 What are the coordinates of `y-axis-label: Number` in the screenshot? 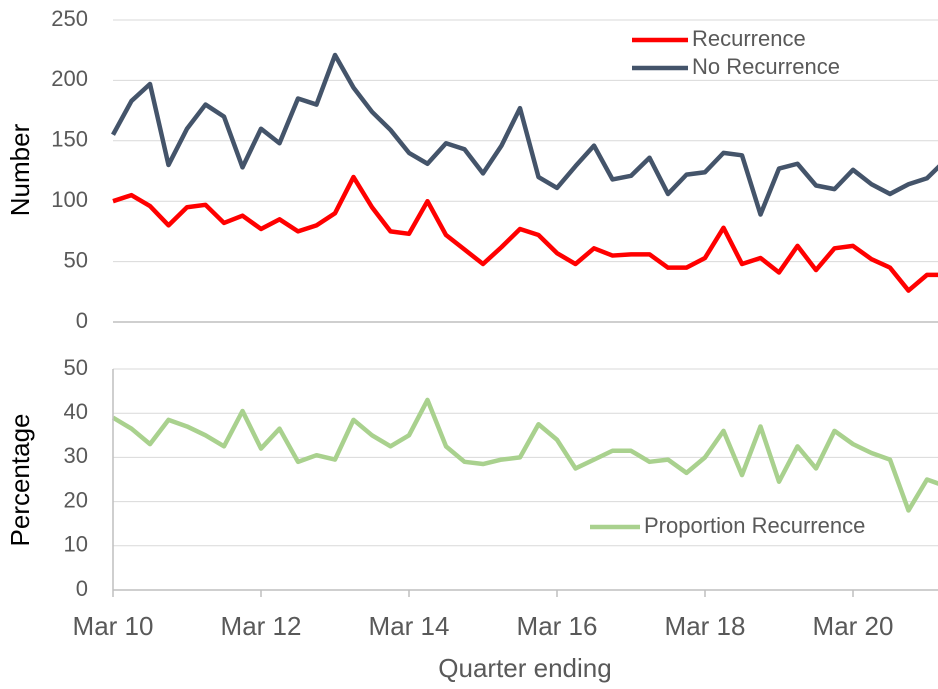 It's located at (20, 169).